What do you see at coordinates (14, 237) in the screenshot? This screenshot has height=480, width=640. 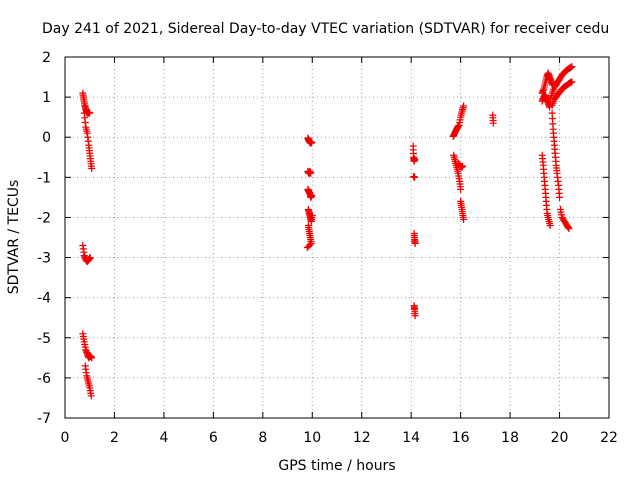 I see `y-axis-label: SDTVAR / TECUs` at bounding box center [14, 237].